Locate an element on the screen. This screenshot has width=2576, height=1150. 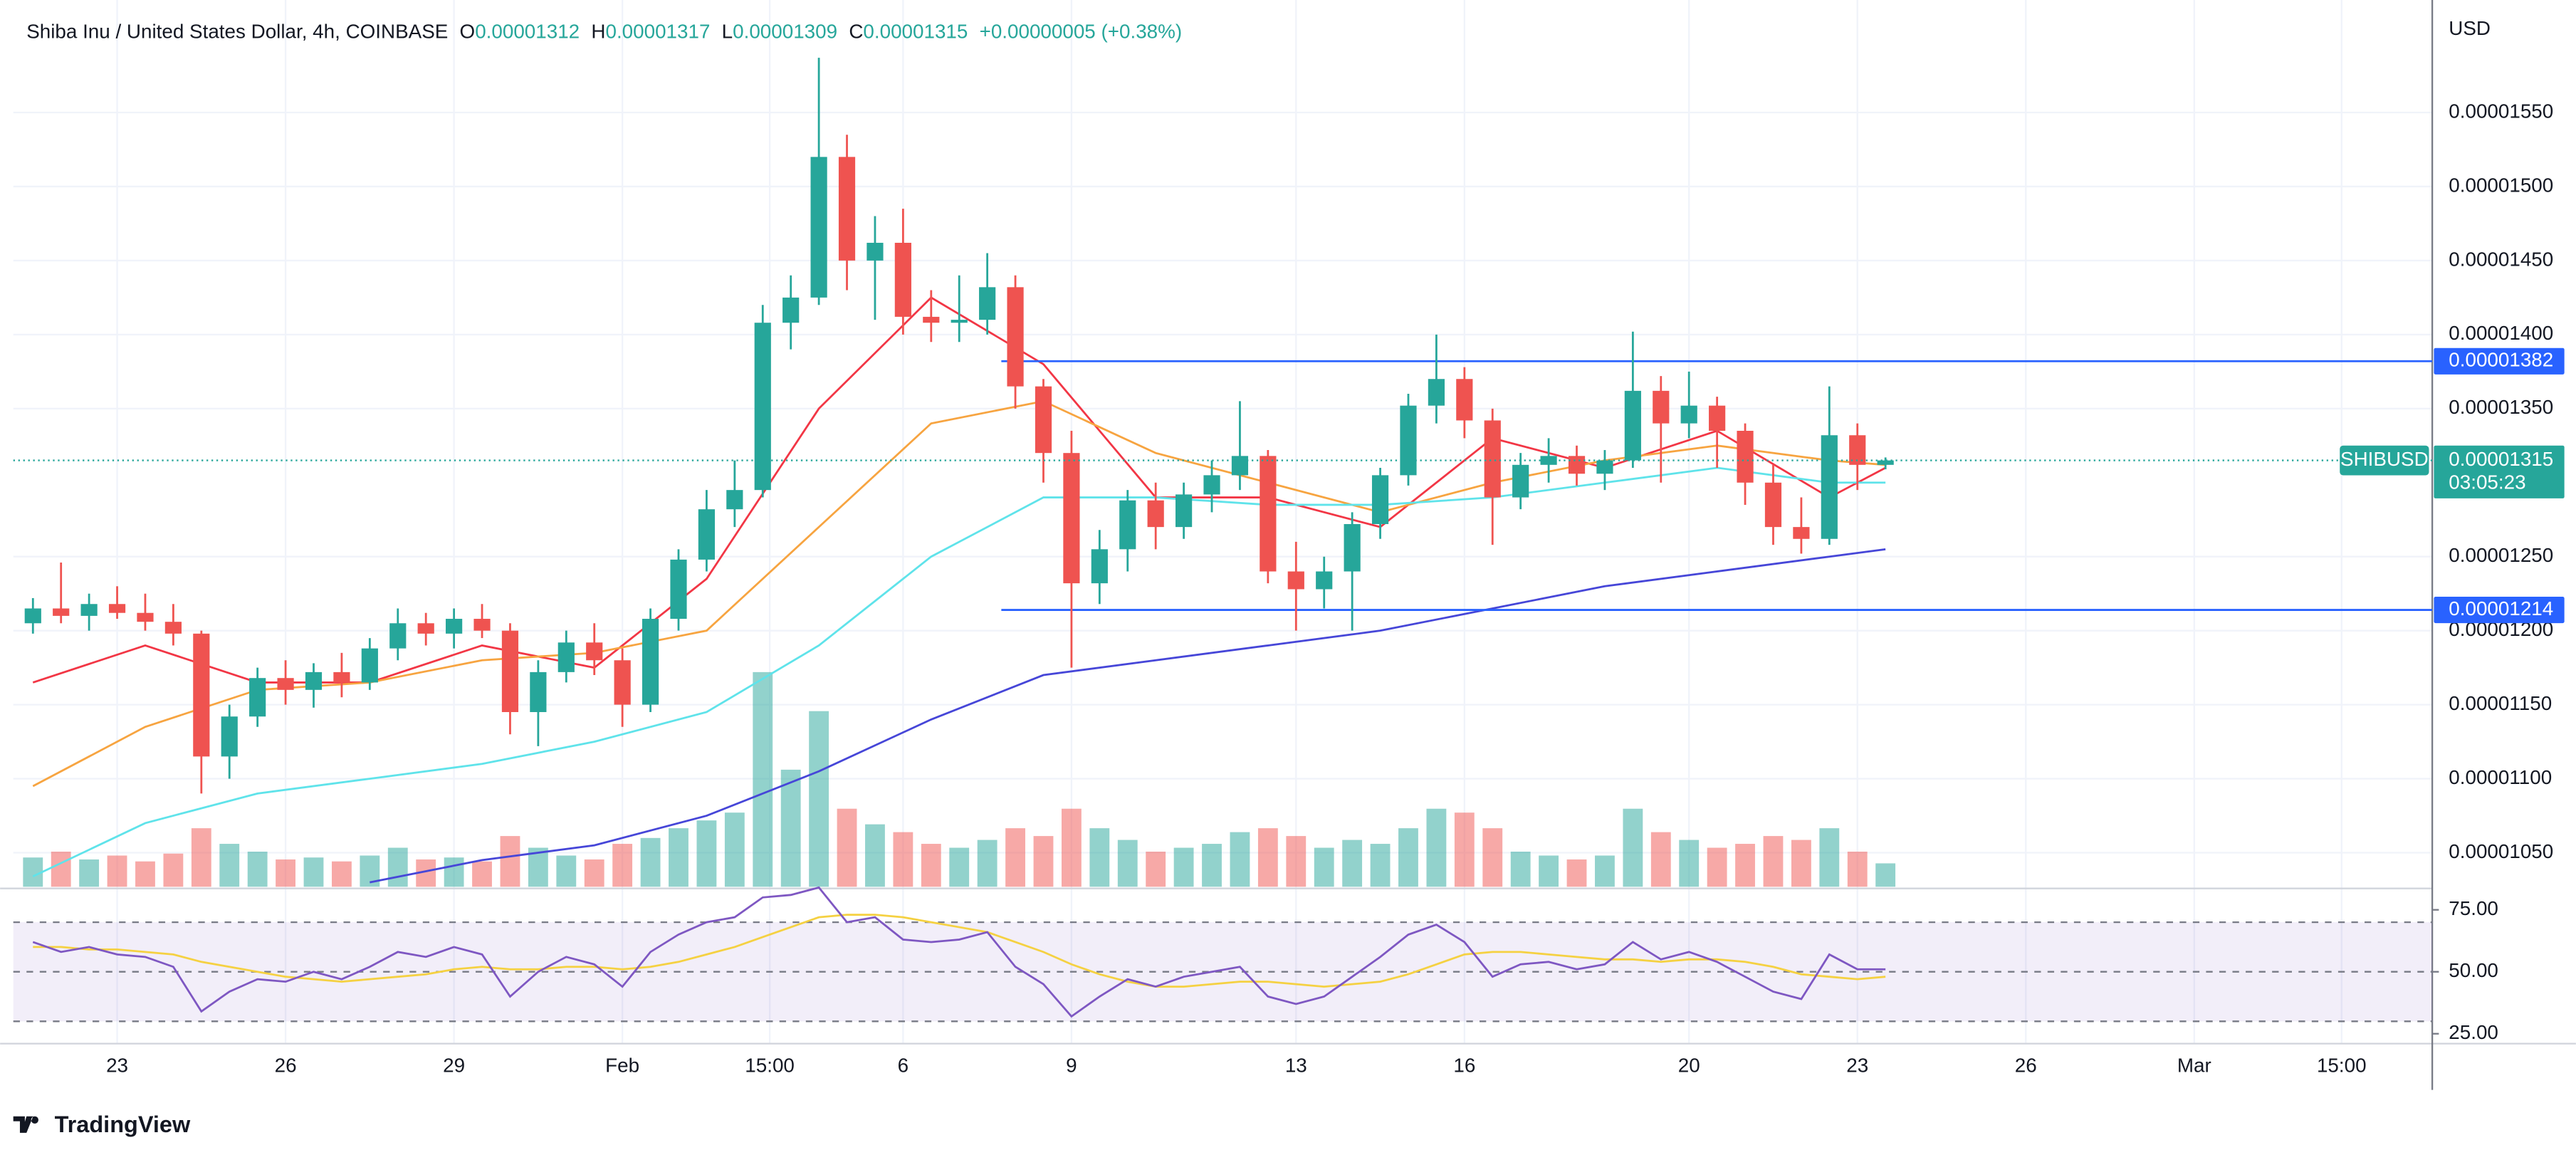
legend-key: L is located at coordinates (727, 32).